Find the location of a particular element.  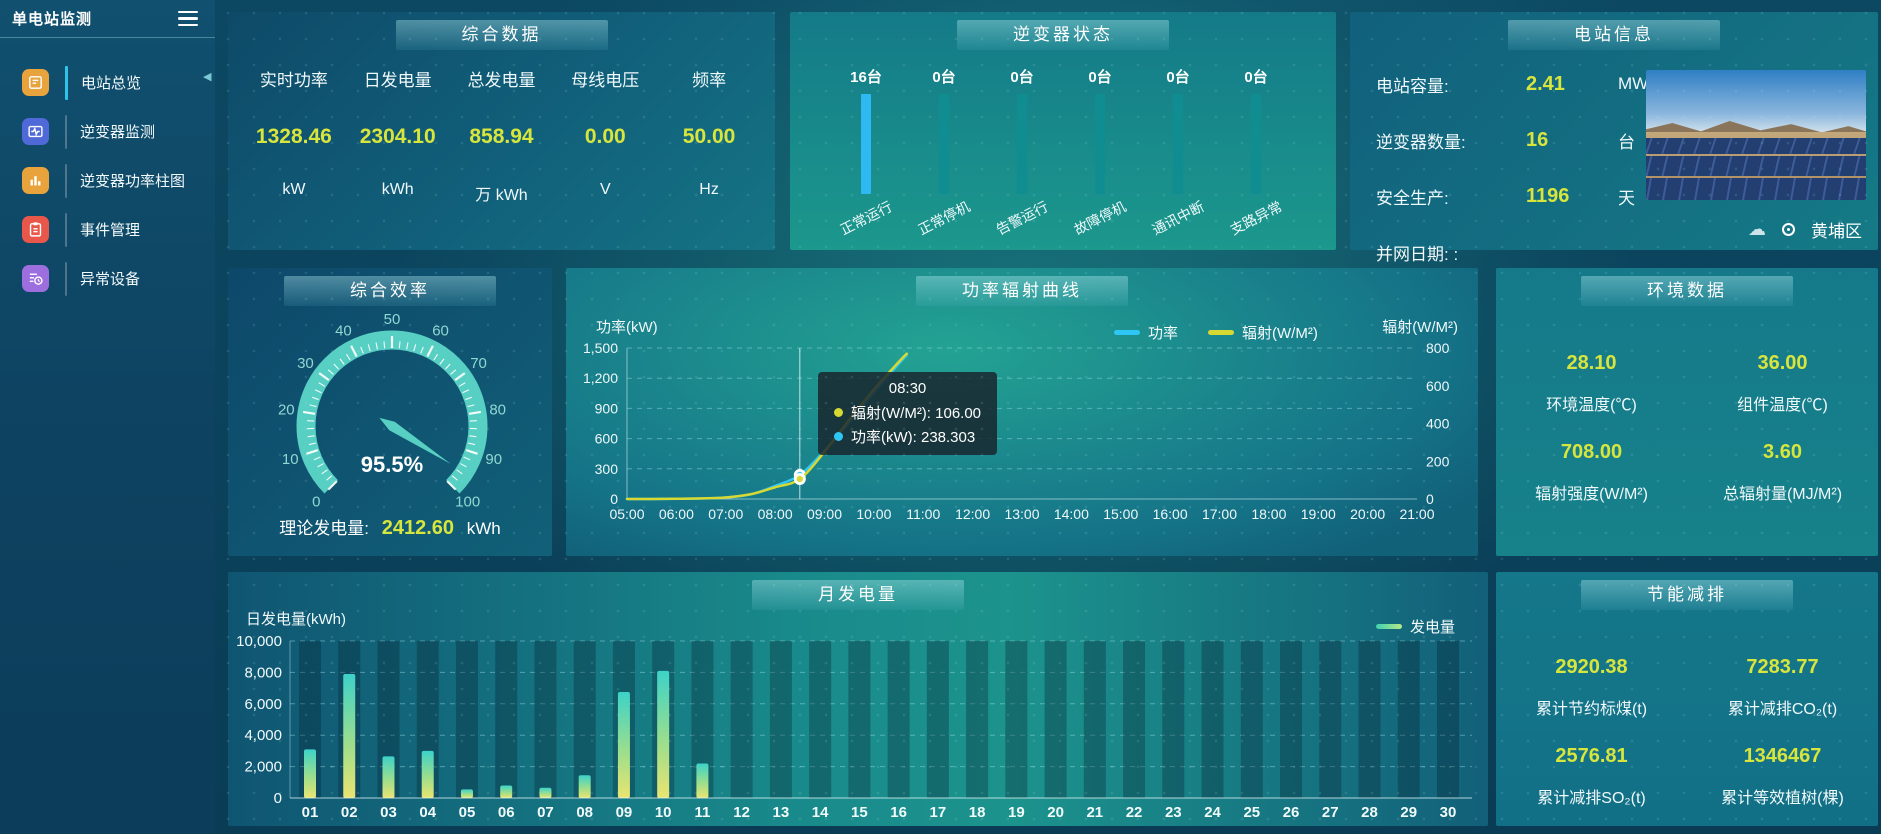

svg-text: 15:00 is located at coordinates (1120, 514).